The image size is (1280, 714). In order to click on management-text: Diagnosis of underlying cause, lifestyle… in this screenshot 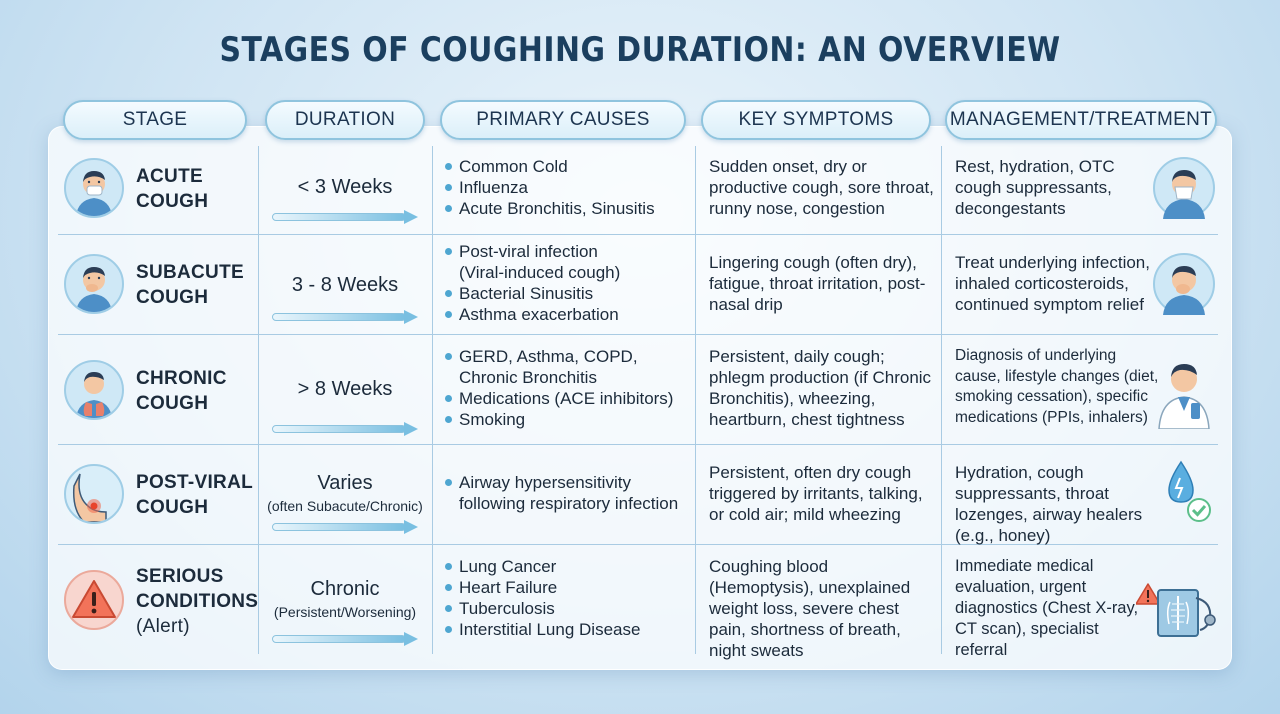, I will do `click(1057, 386)`.